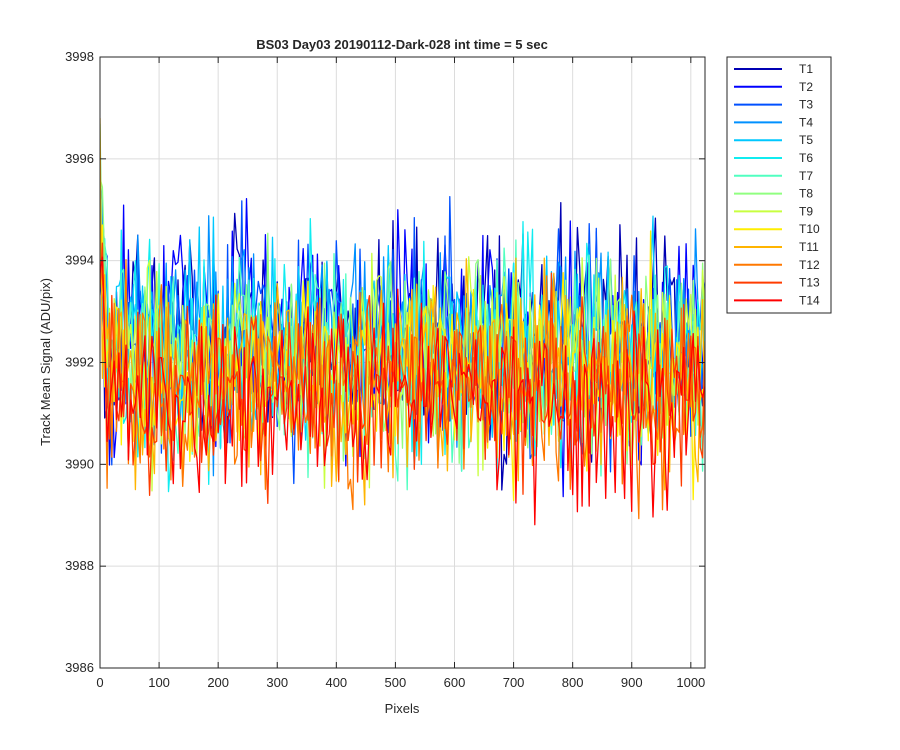 The image size is (900, 750). Describe the element at coordinates (806, 194) in the screenshot. I see `legend-label-t8: T8` at that location.